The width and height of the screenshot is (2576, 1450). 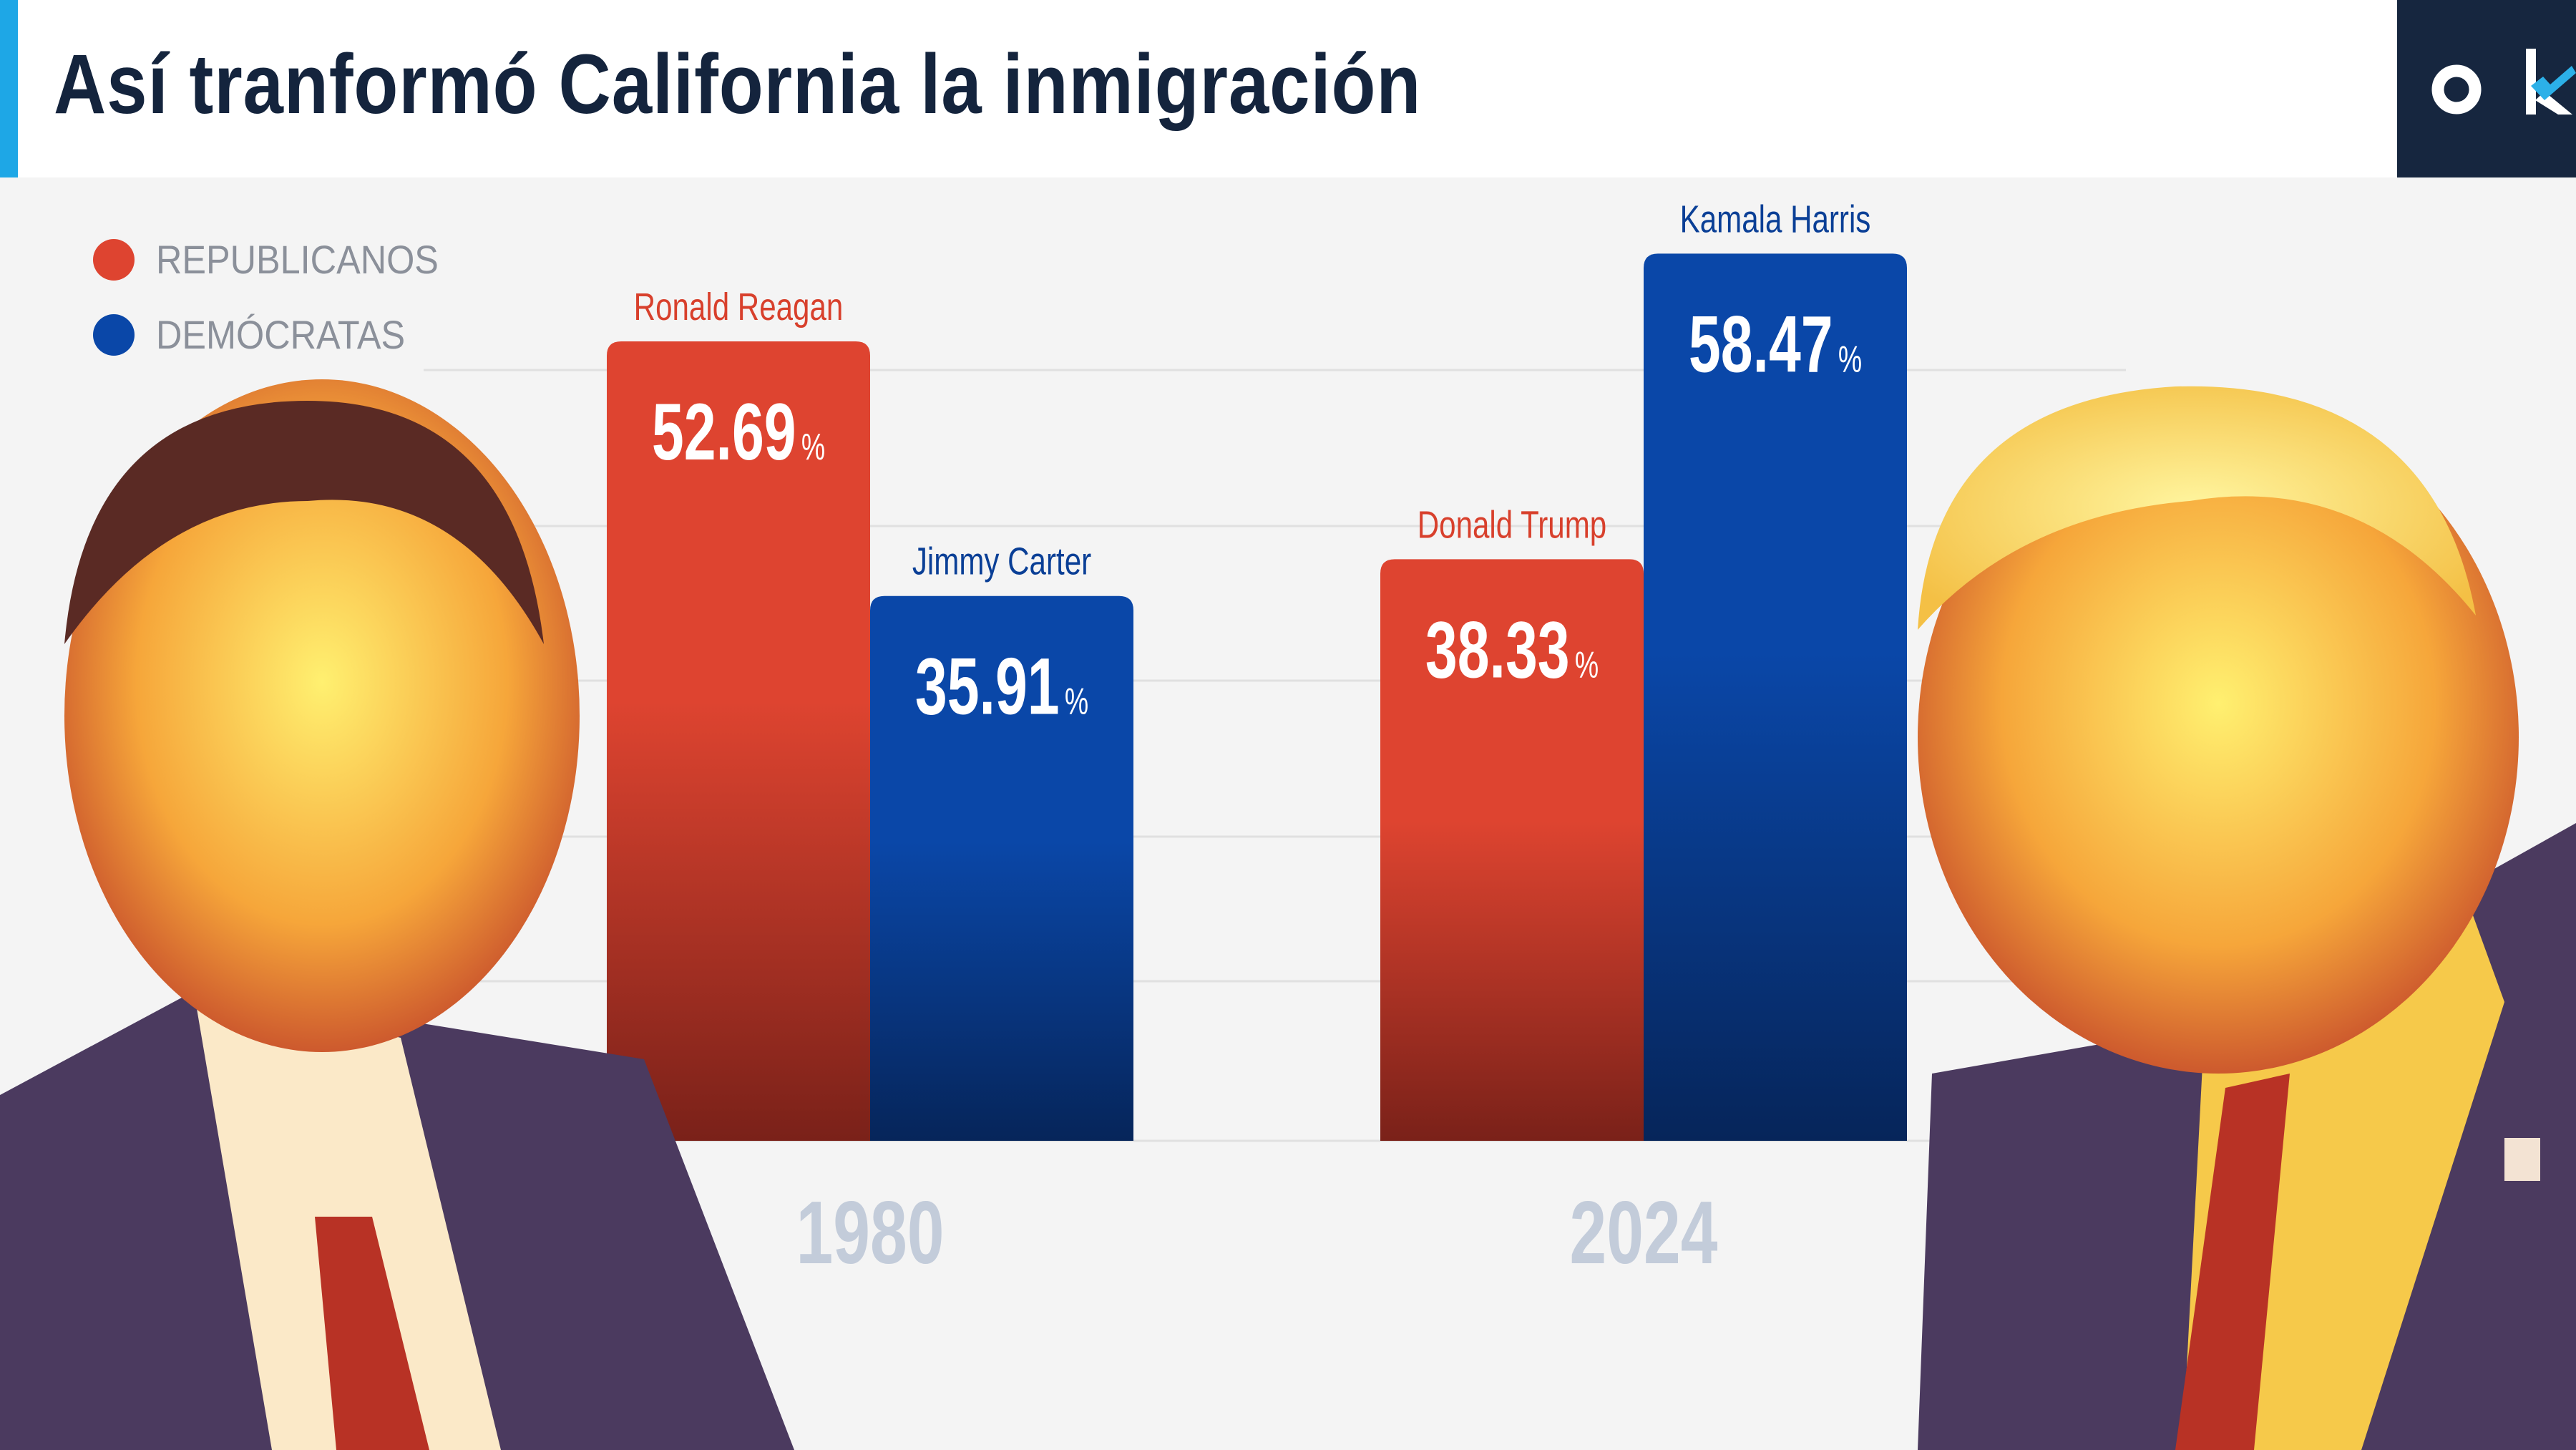 I want to click on legend-label: REPUBLICANOS, so click(x=297, y=259).